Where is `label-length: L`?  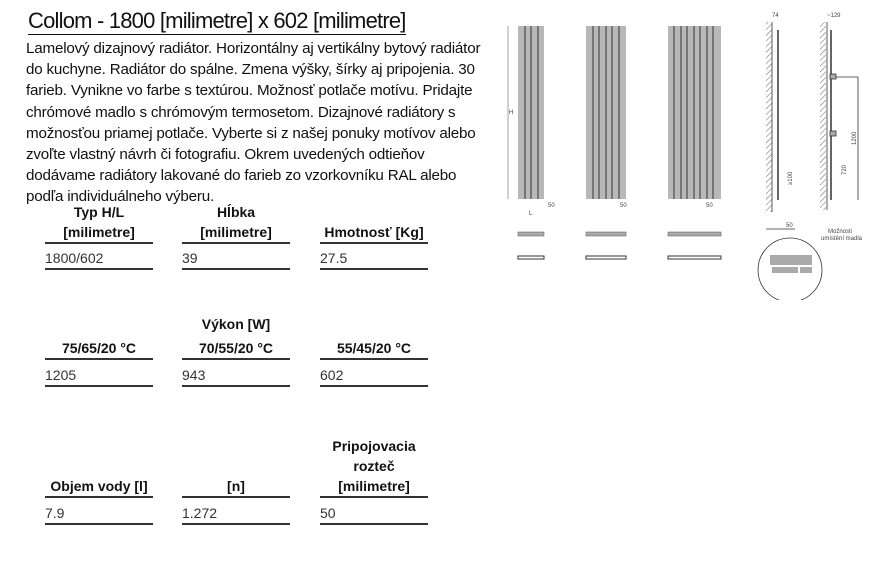
label-length: L is located at coordinates (531, 214).